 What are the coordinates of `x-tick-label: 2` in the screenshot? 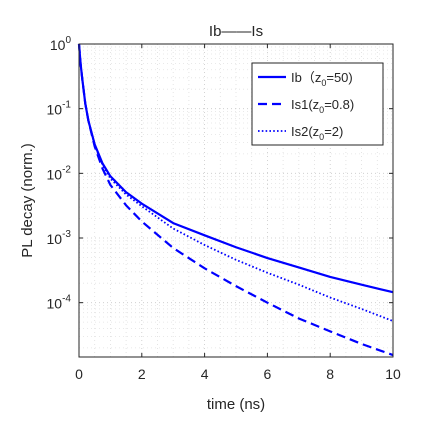 It's located at (142, 374).